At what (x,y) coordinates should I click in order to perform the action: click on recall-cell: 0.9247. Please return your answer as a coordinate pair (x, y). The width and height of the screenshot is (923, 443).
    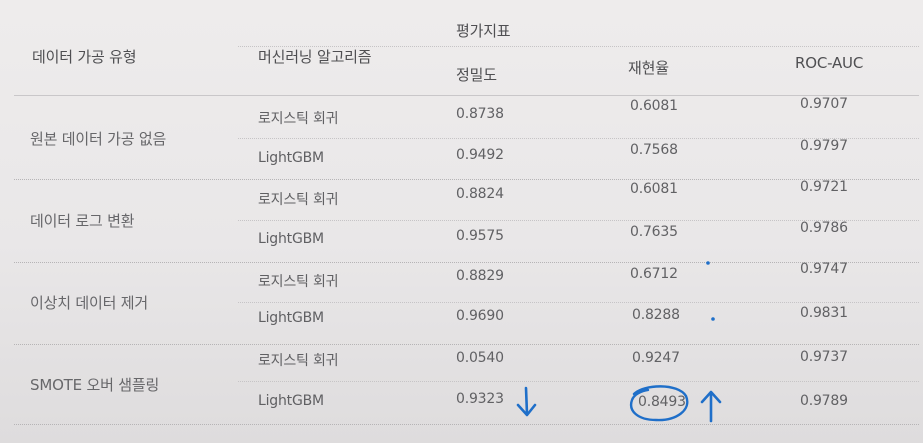
    Looking at the image, I should click on (656, 358).